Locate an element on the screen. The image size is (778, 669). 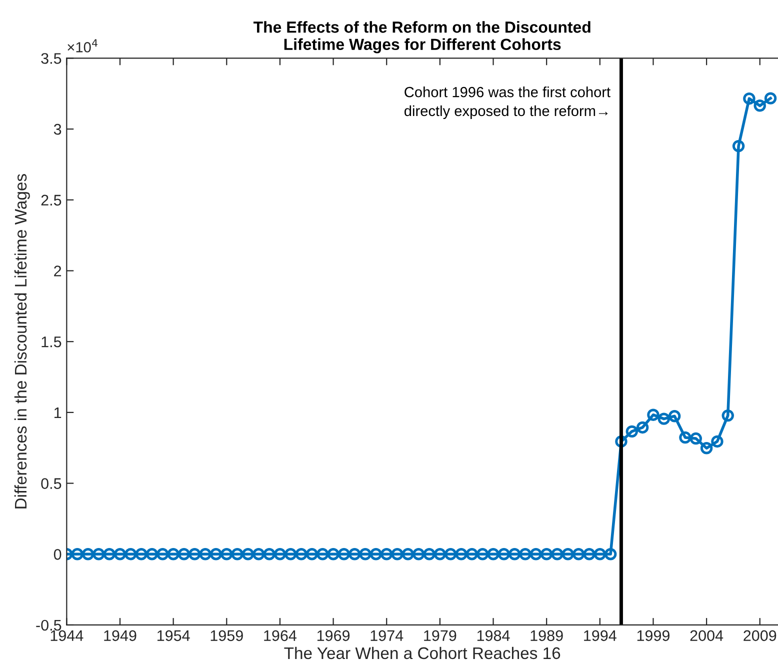
x-tick-label: 1999 is located at coordinates (653, 636).